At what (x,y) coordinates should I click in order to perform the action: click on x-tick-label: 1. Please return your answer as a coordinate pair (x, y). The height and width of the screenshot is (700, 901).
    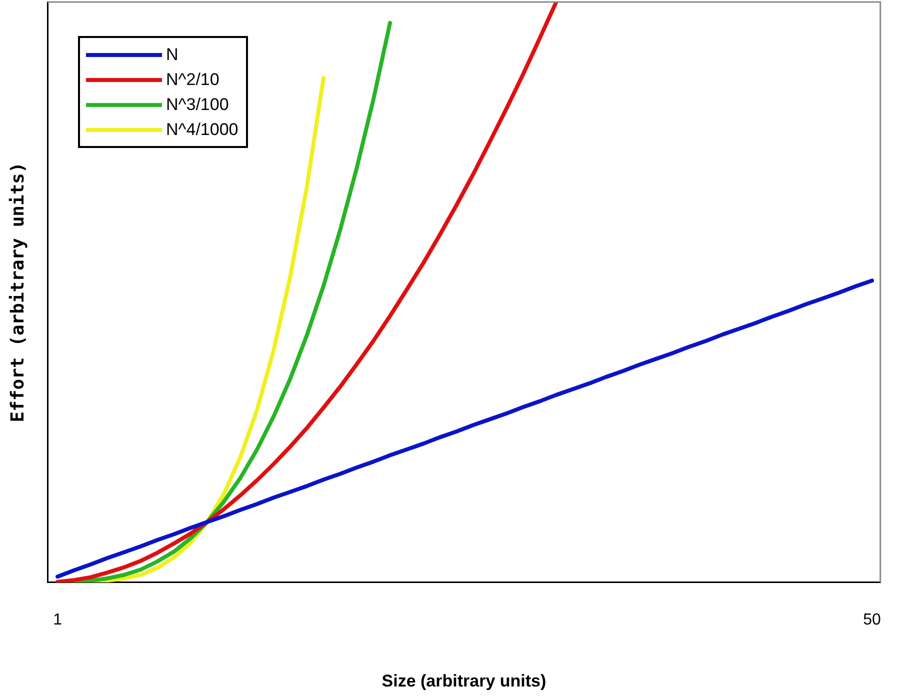
    Looking at the image, I should click on (57, 619).